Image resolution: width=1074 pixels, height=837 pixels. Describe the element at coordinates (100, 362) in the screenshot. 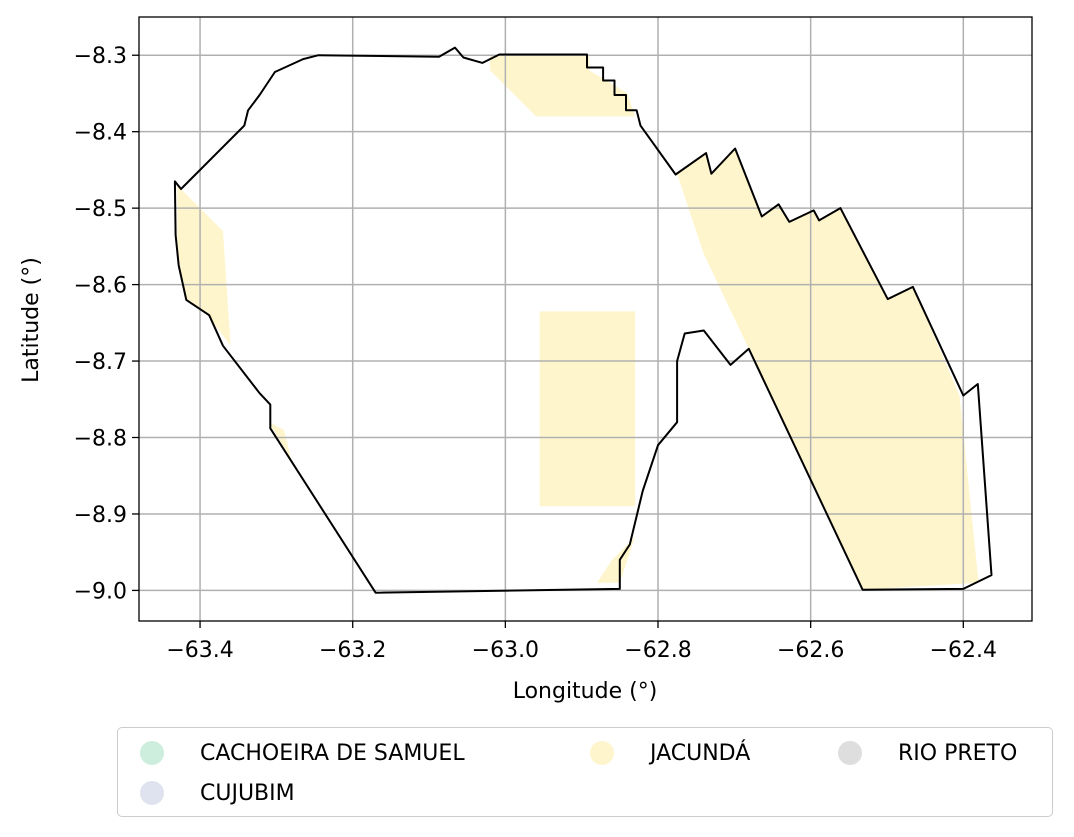

I see `y-tick-label: −8.7` at that location.